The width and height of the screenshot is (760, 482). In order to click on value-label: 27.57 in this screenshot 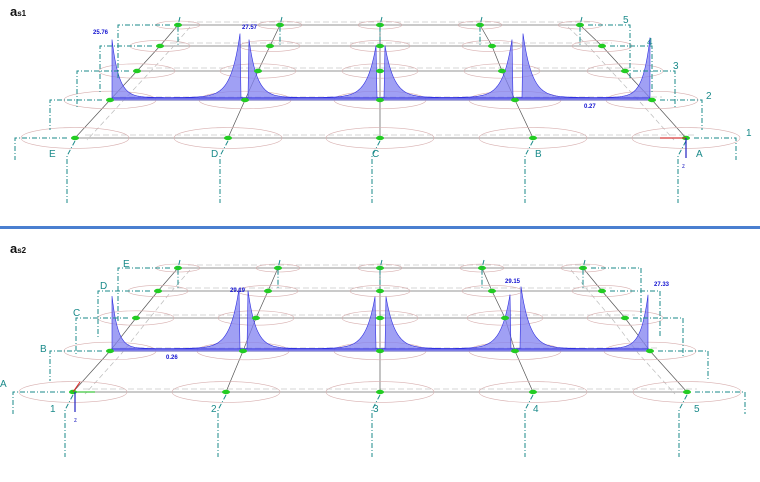, I will do `click(250, 28)`.